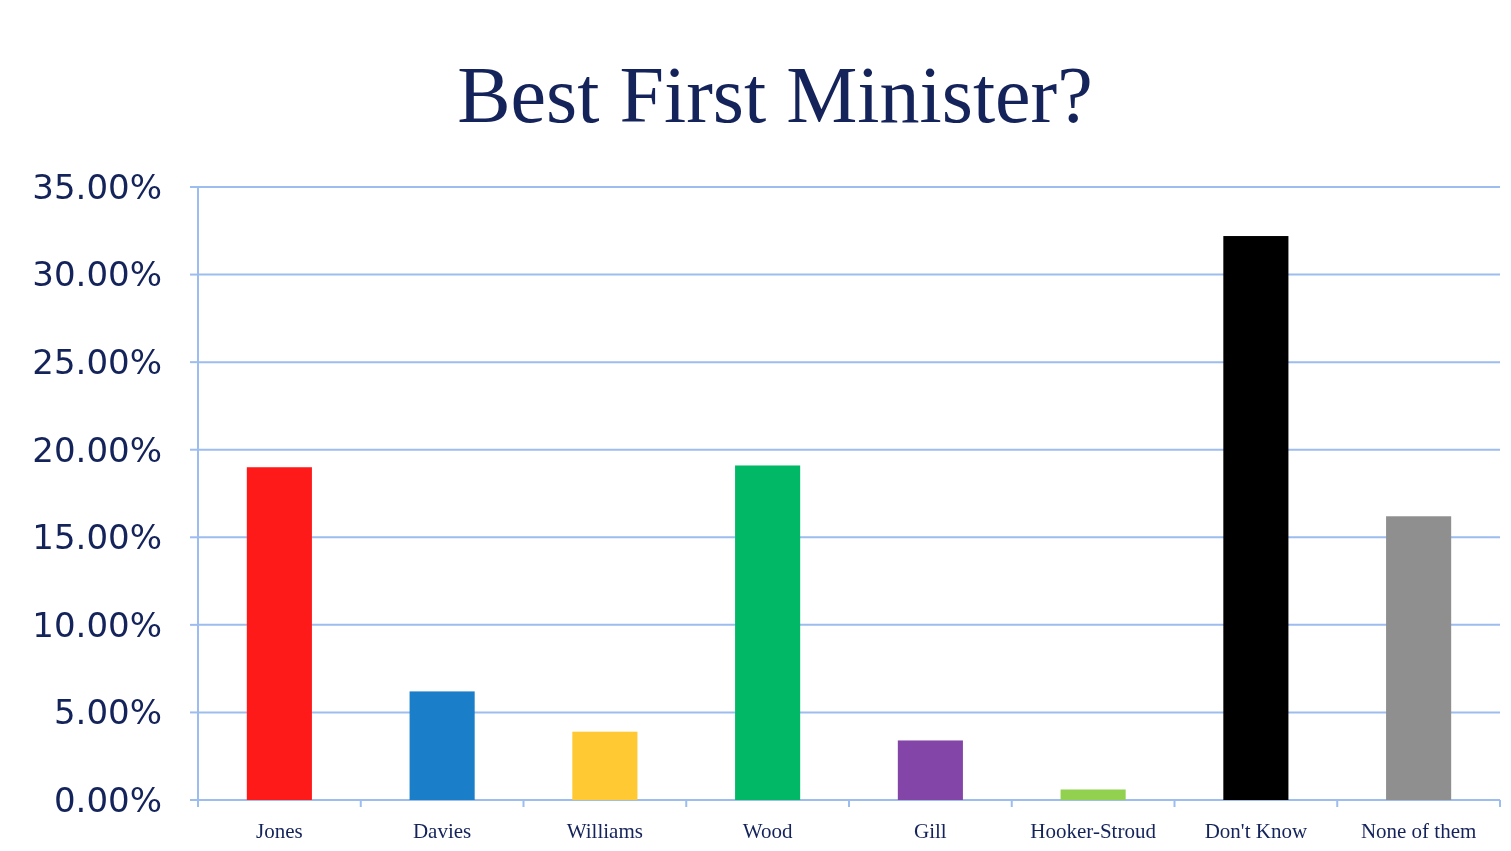  I want to click on y-tick-label: 0.00%, so click(107, 799).